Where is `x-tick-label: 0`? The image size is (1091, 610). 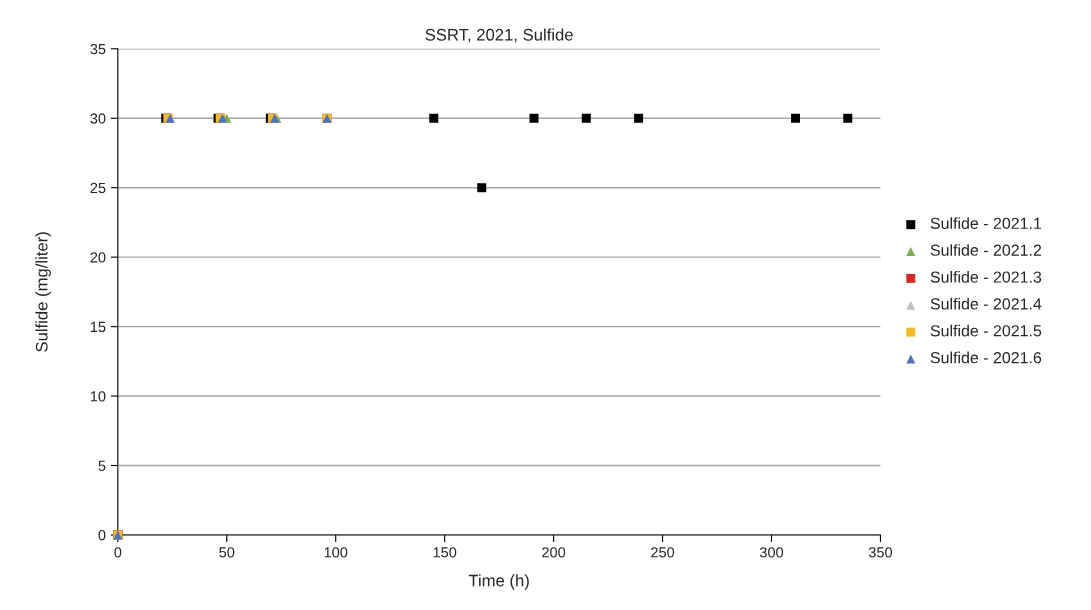
x-tick-label: 0 is located at coordinates (118, 552).